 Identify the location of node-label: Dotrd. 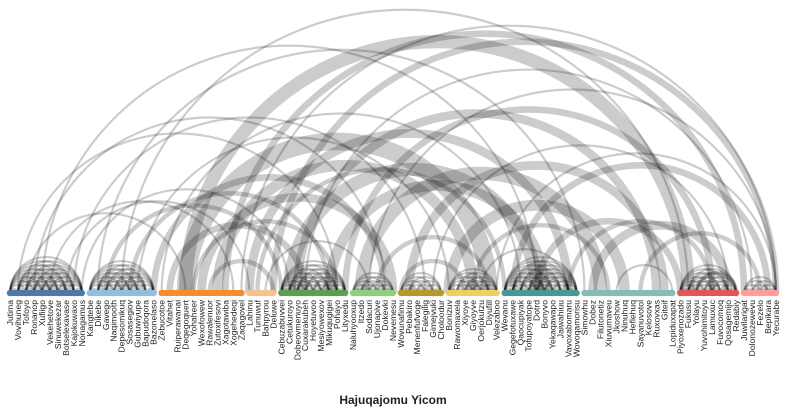
(537, 310).